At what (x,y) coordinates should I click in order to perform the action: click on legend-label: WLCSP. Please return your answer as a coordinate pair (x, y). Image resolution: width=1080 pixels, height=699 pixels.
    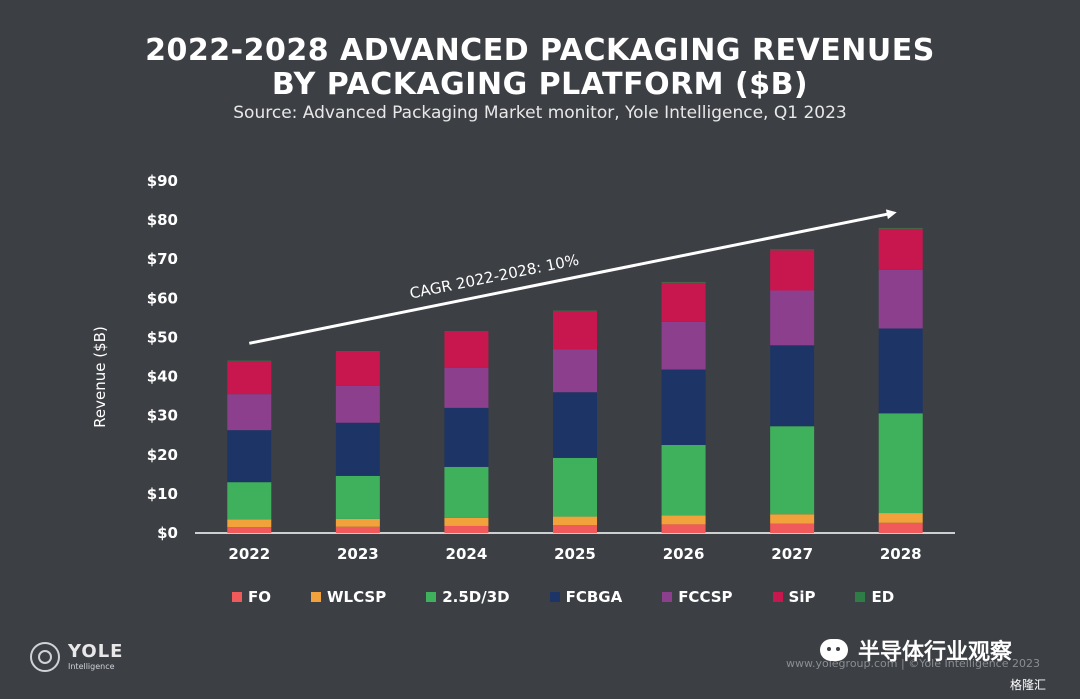
    Looking at the image, I should click on (357, 597).